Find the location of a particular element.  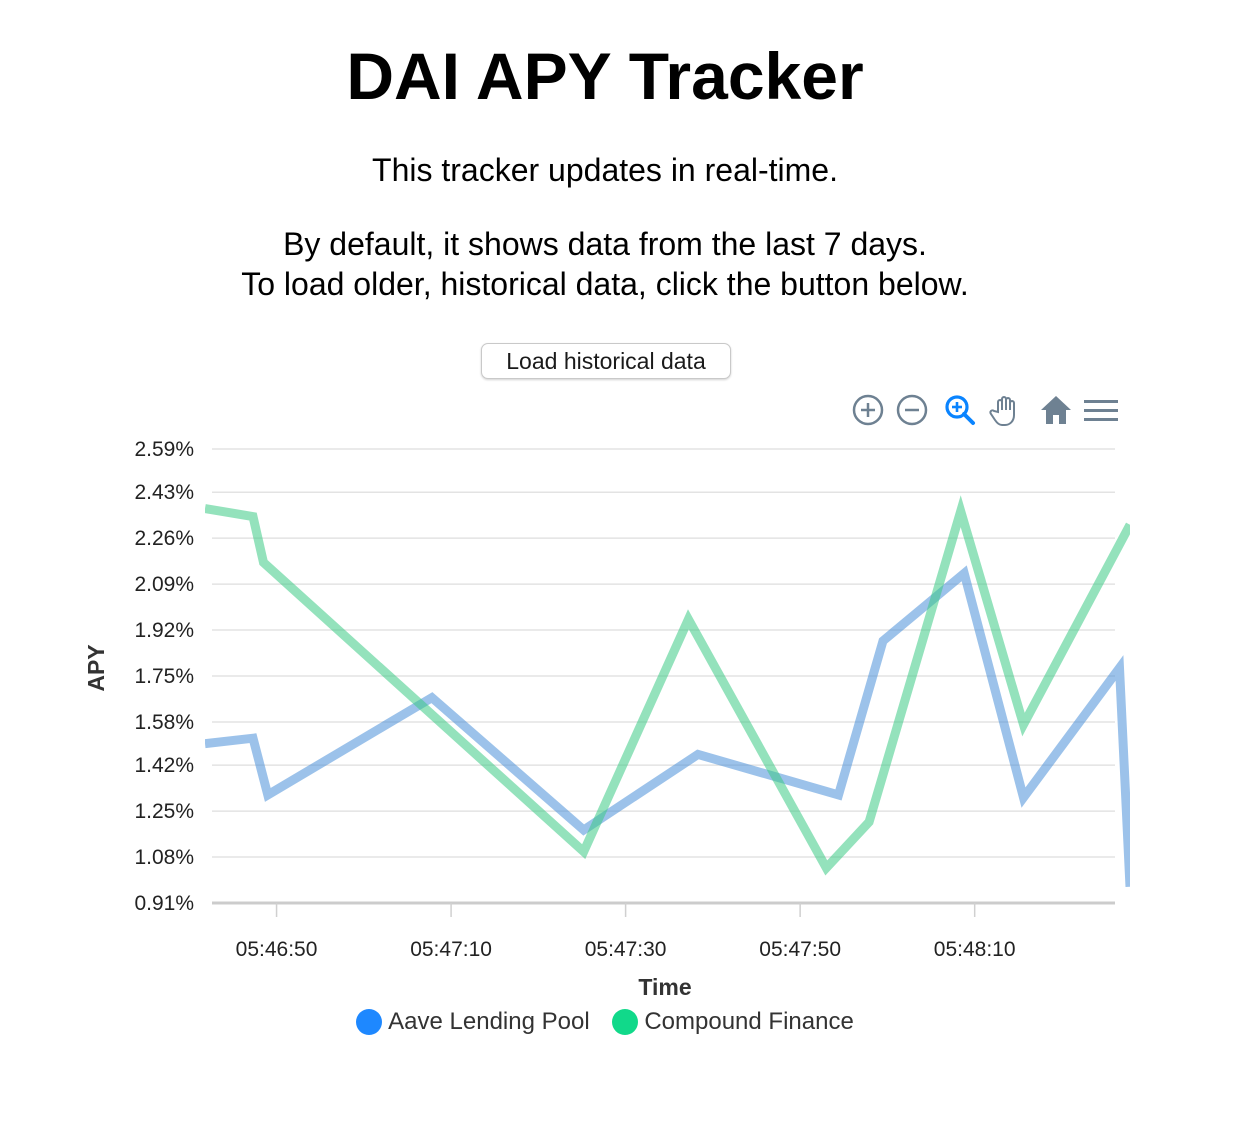

x-tick-label: 05:47:30 is located at coordinates (626, 949).